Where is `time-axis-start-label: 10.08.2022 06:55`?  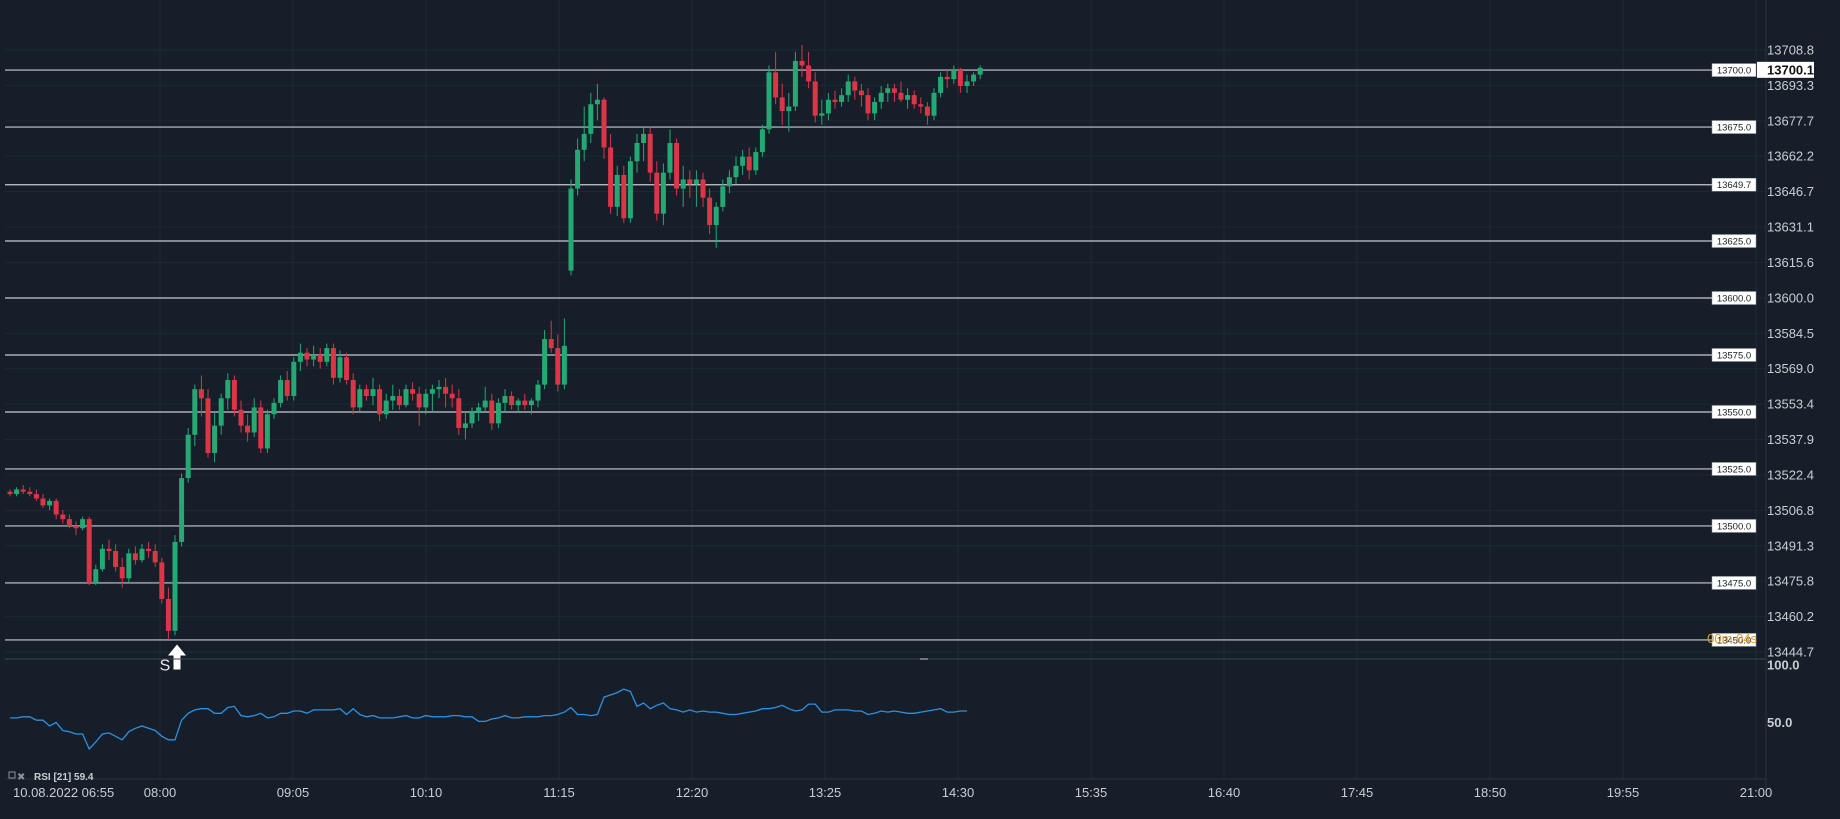
time-axis-start-label: 10.08.2022 06:55 is located at coordinates (63, 792).